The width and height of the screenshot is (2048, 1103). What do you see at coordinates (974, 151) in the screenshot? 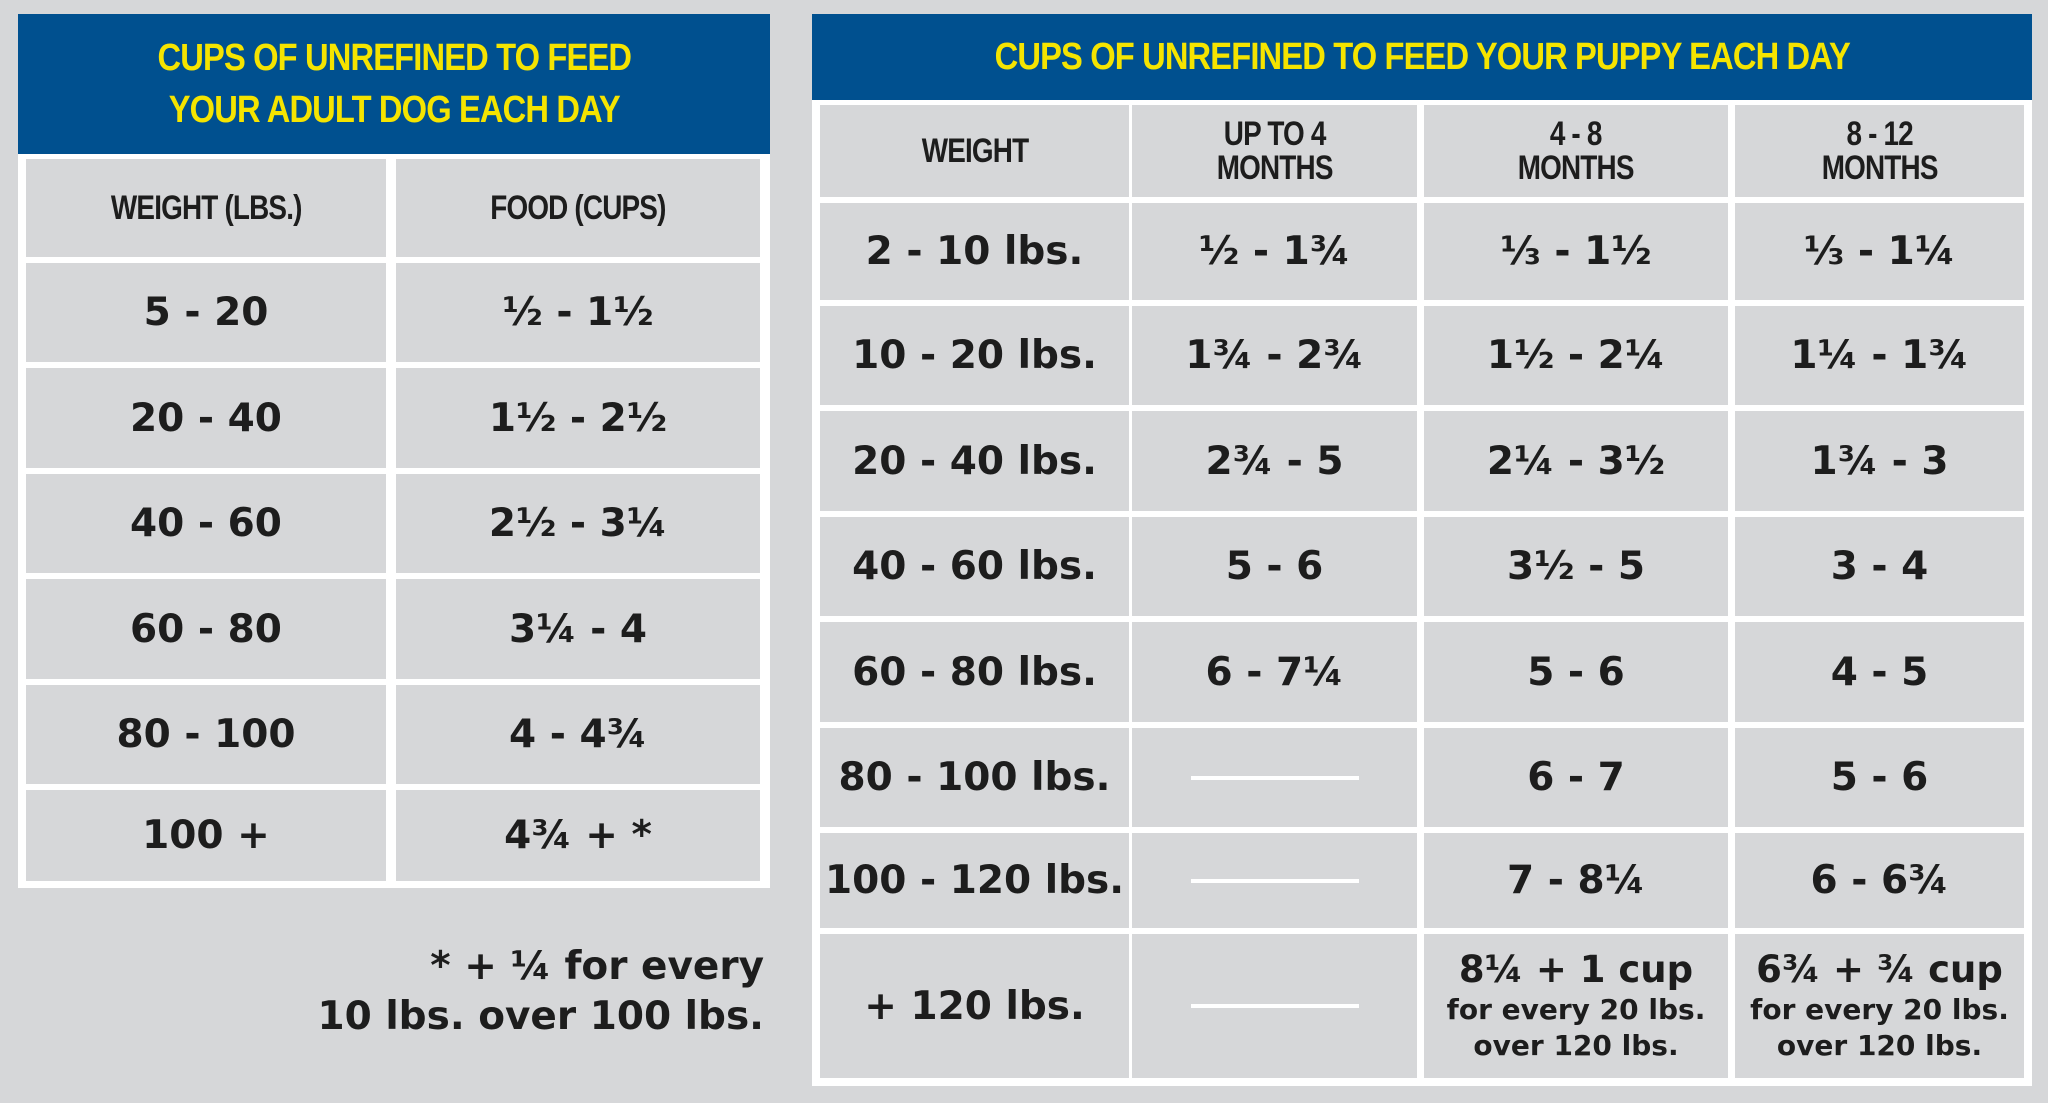
I see `puppy-header-weight: WEIGHT` at bounding box center [974, 151].